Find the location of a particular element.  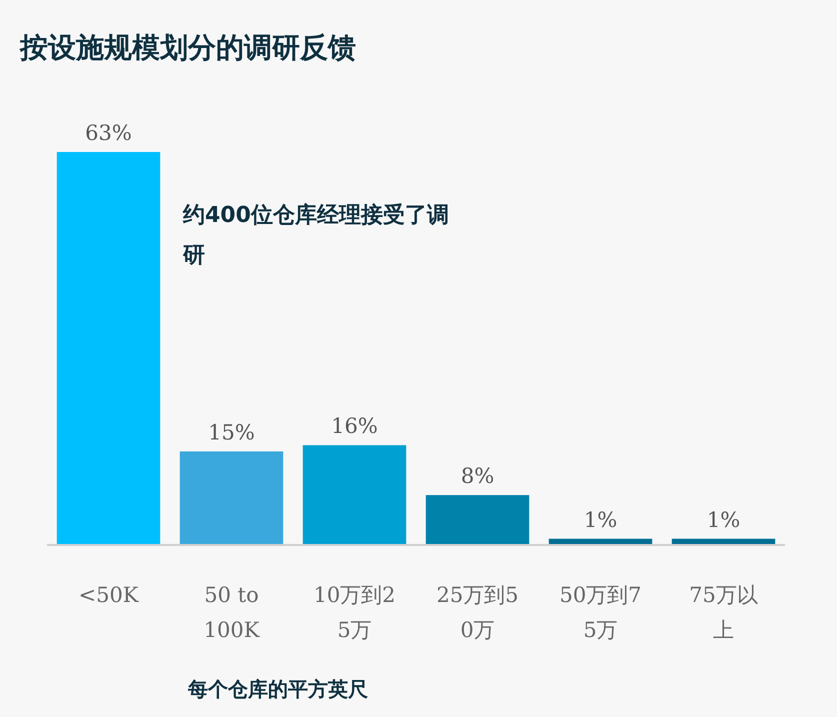

x-tick-label: 25万到50万 is located at coordinates (477, 612).